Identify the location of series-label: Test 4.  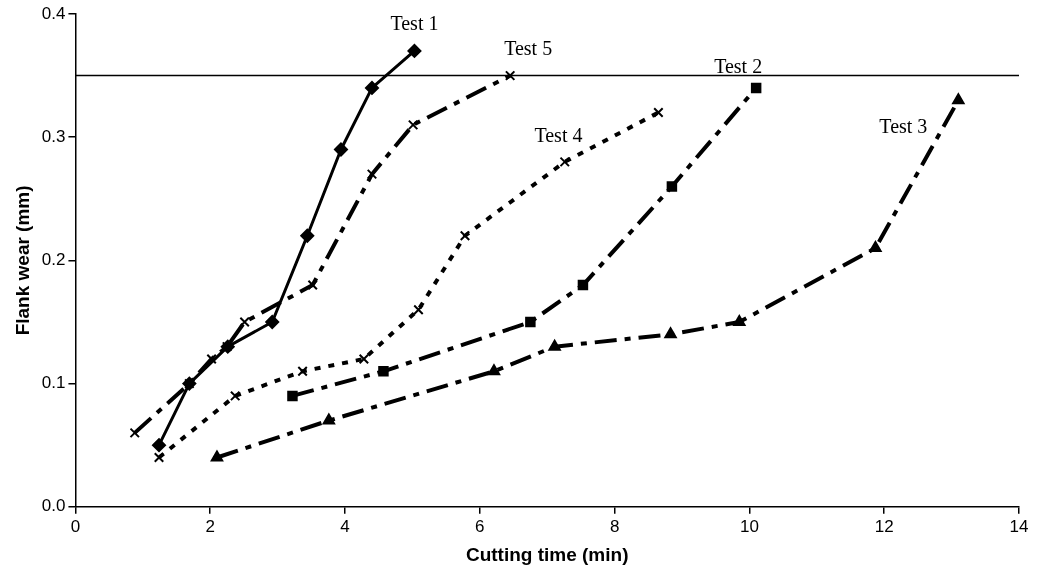
(558, 134).